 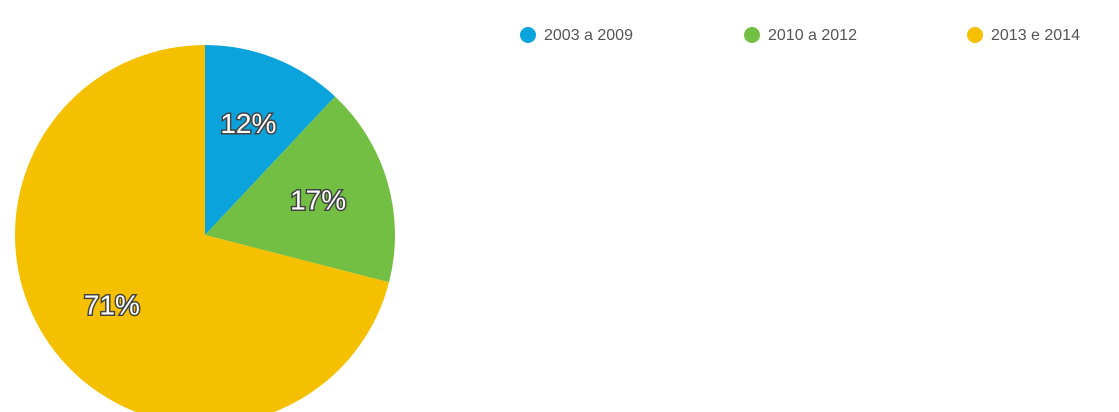 What do you see at coordinates (1035, 35) in the screenshot?
I see `legend-text: 2013 e 2014` at bounding box center [1035, 35].